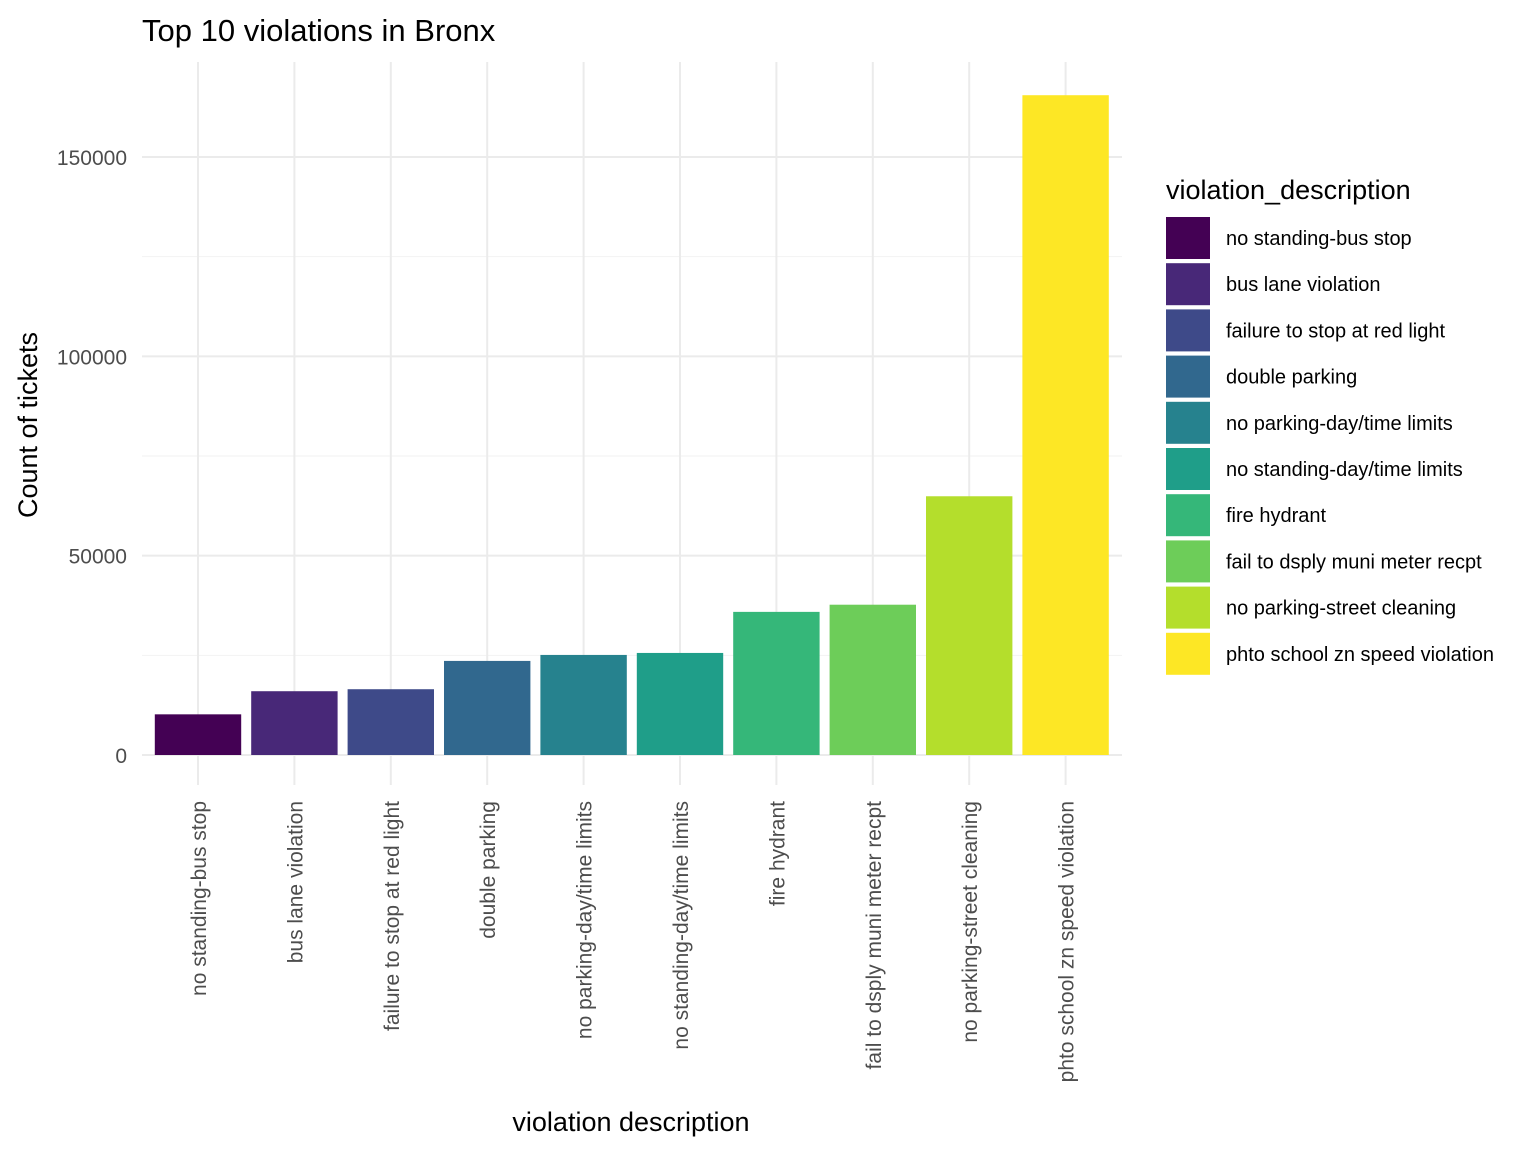 Image resolution: width=1536 pixels, height=1152 pixels. Describe the element at coordinates (295, 882) in the screenshot. I see `x-tick-label: bus lane violation` at that location.